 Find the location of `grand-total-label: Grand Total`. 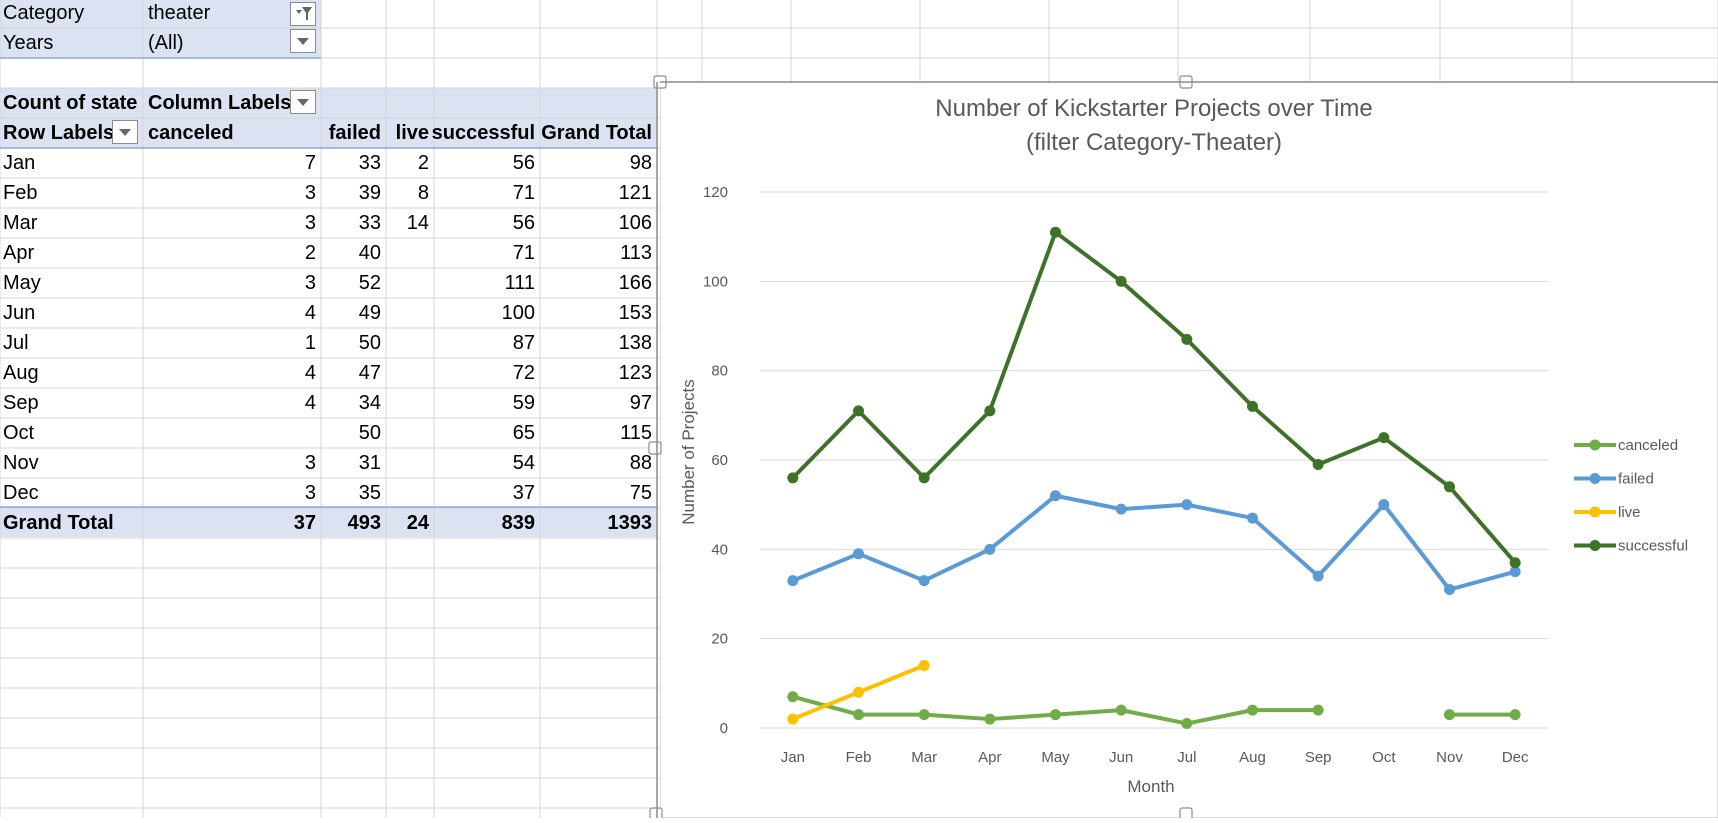

grand-total-label: Grand Total is located at coordinates (58, 523).